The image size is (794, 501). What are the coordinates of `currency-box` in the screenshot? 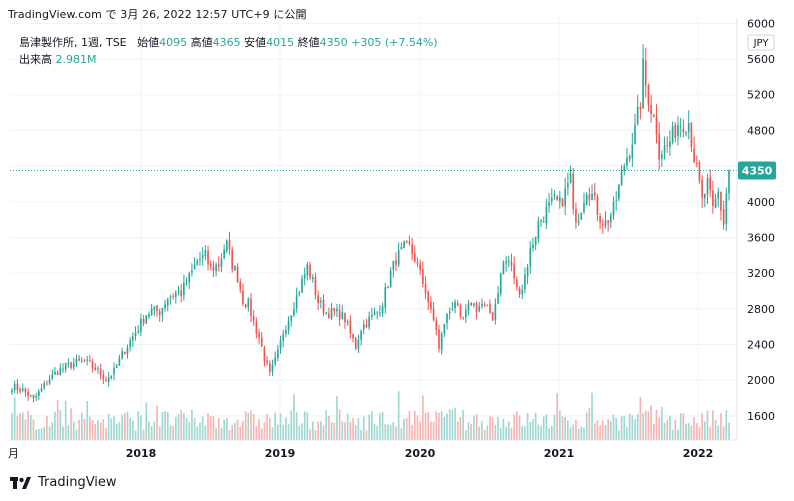 It's located at (761, 42).